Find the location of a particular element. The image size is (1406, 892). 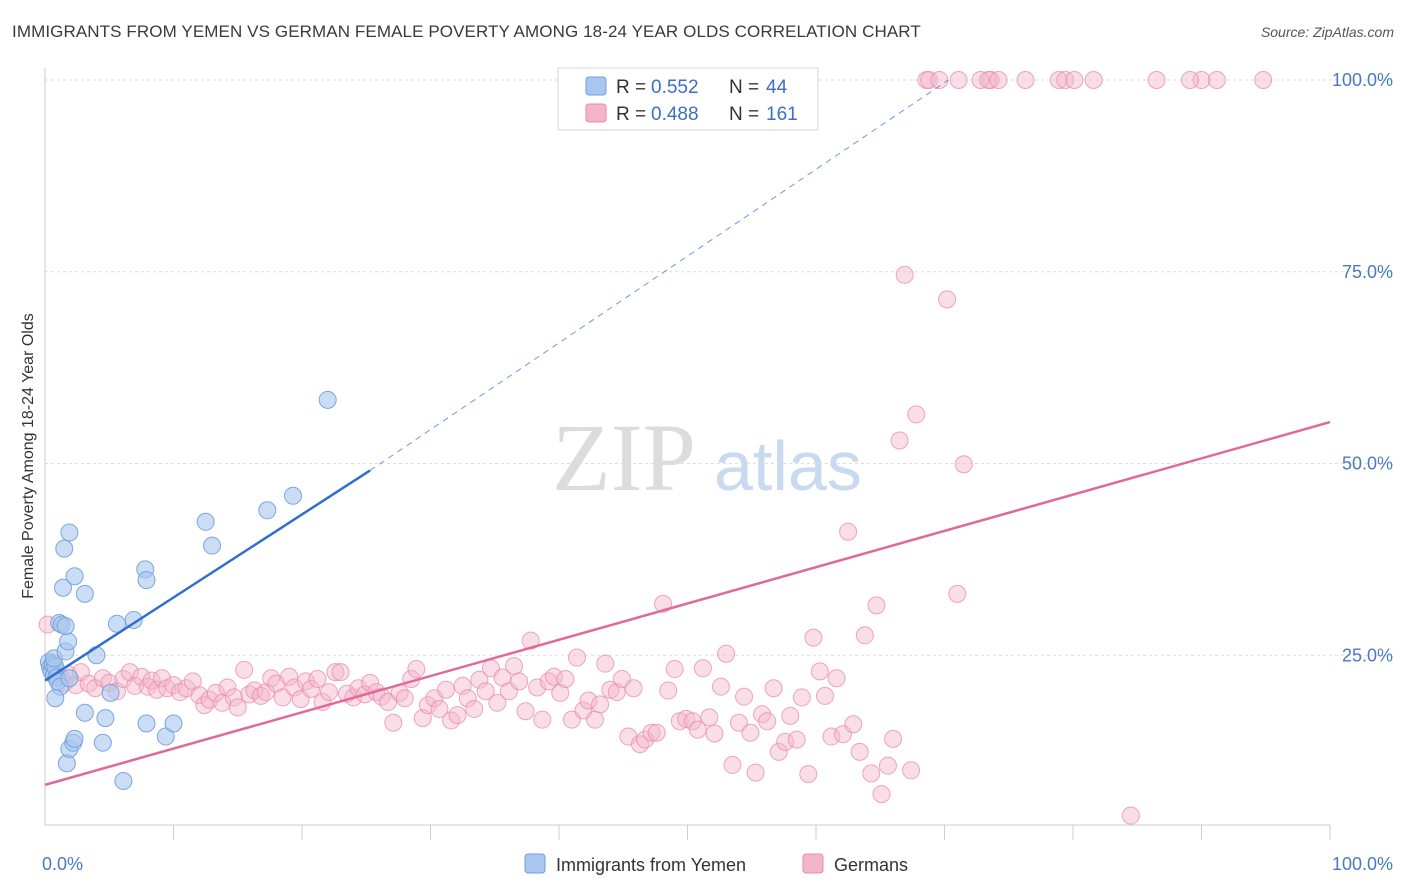

legend-r-label-yemen: R = is located at coordinates (631, 87).